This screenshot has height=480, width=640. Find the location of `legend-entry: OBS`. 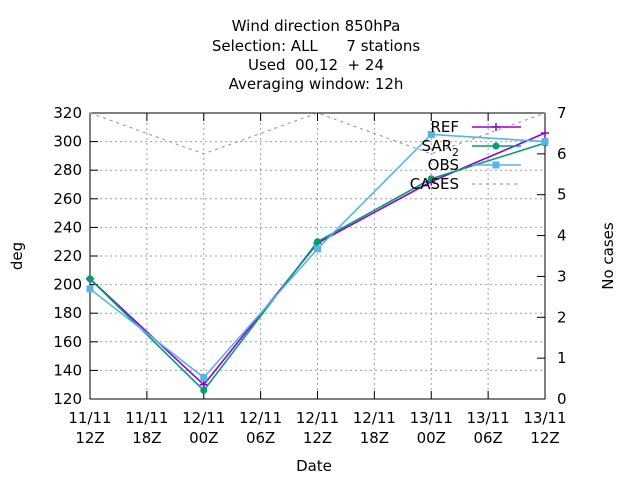

legend-entry: OBS is located at coordinates (474, 165).